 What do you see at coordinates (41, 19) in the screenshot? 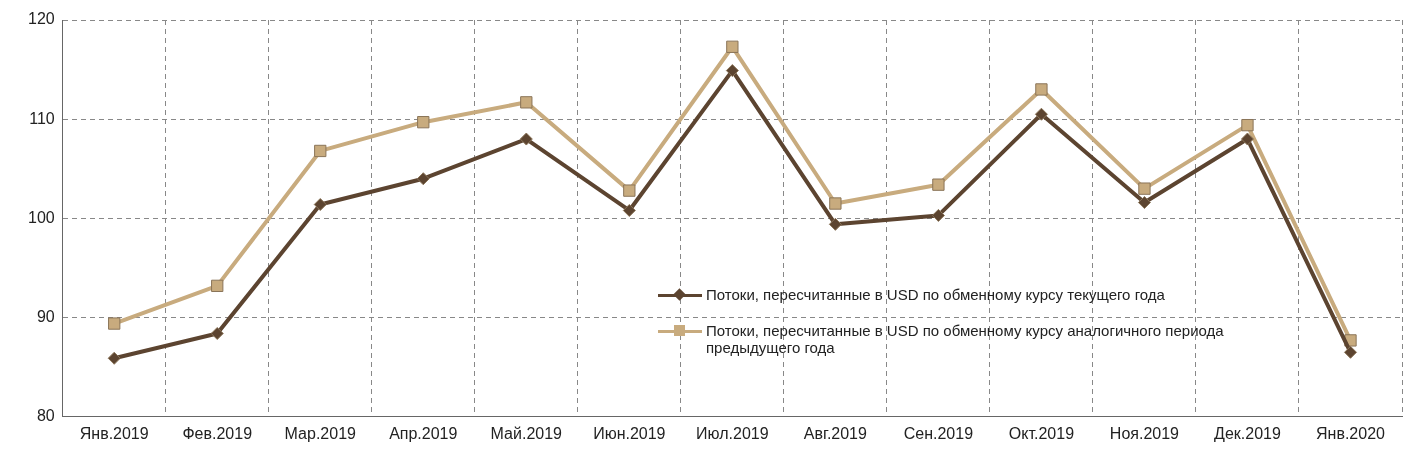
I see `y-tick-label: 120` at bounding box center [41, 19].